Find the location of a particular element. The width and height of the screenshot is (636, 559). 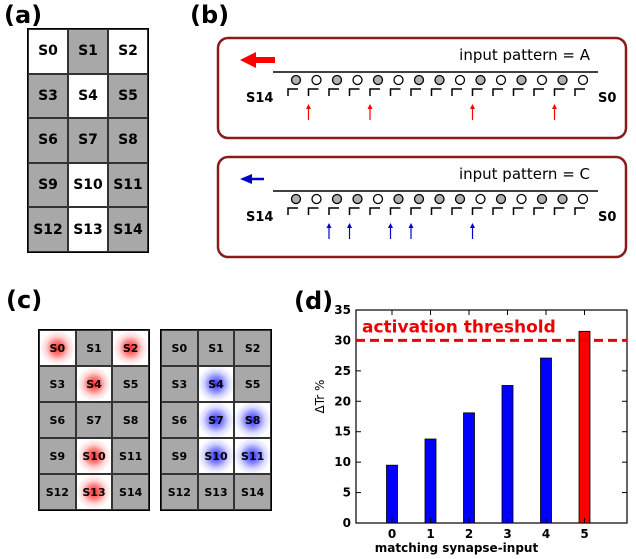

x-axis-label: matching synapse-input is located at coordinates (457, 548).